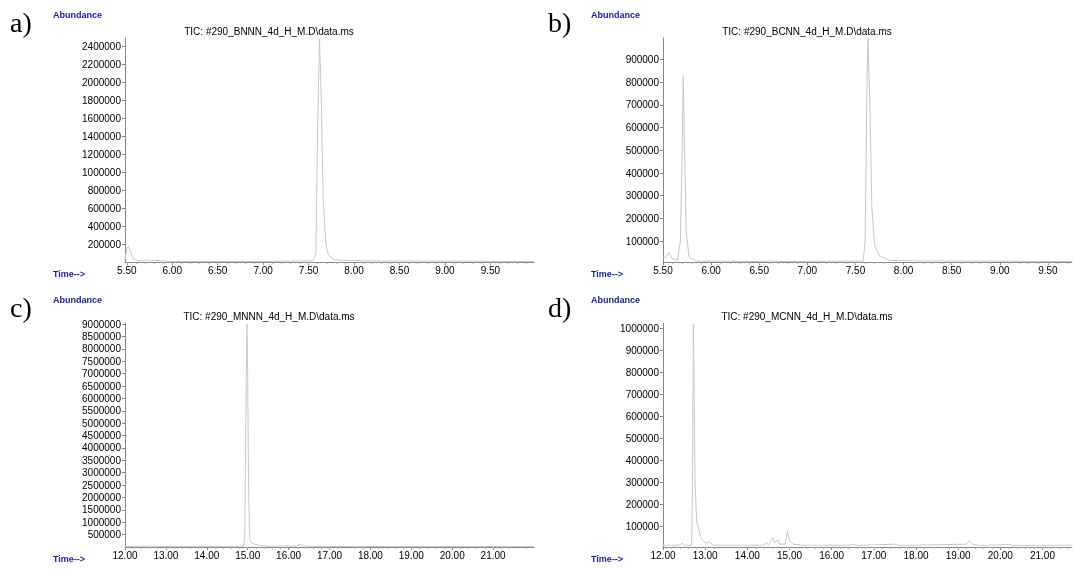 This screenshot has height=569, width=1077. Describe the element at coordinates (269, 316) in the screenshot. I see `chart-title: TIC: #290_MNNN_4d_H_M.D\data.ms` at that location.